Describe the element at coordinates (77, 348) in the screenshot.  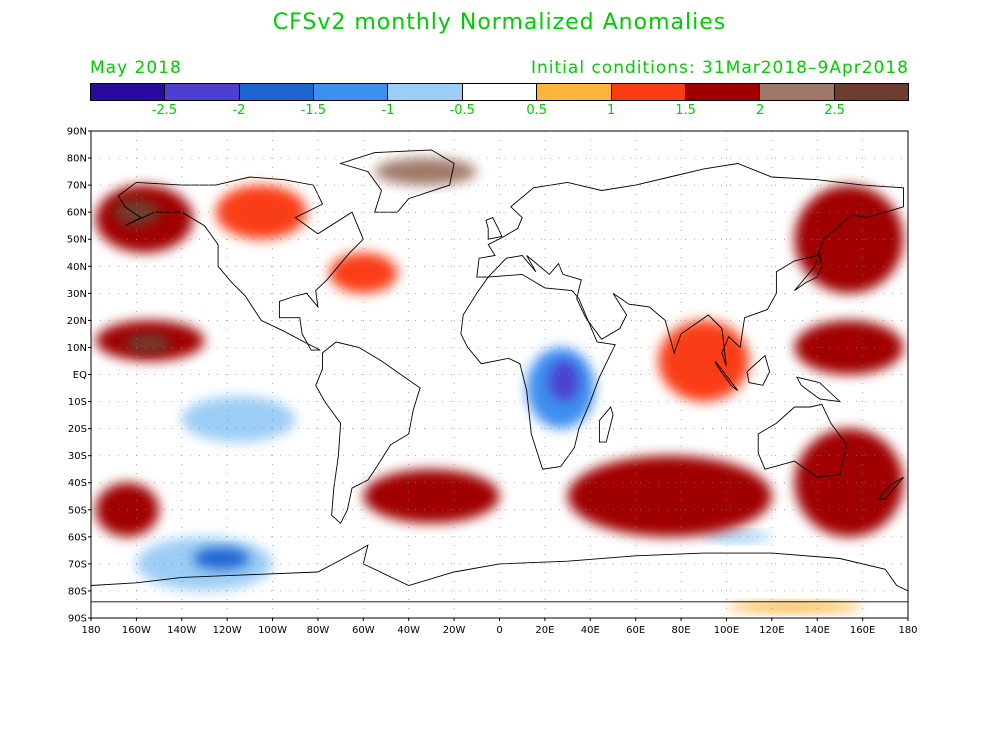
I see `latitude-label: 10N` at that location.